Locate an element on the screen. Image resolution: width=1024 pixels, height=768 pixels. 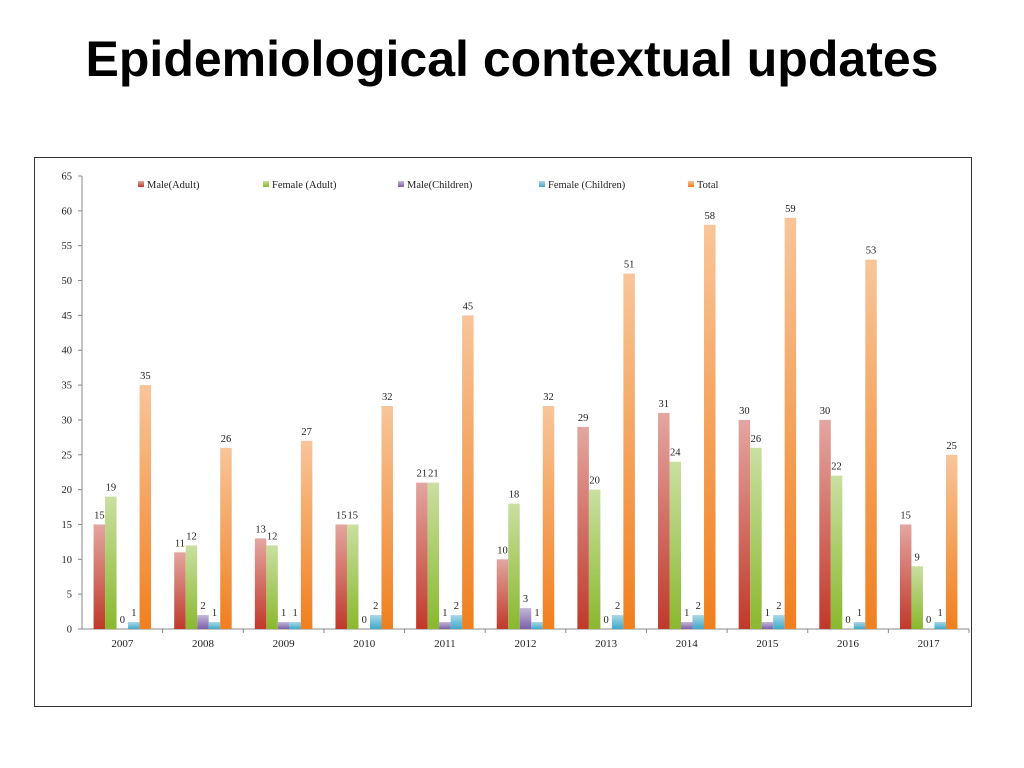
y-tick-label: 55 is located at coordinates (67, 246).